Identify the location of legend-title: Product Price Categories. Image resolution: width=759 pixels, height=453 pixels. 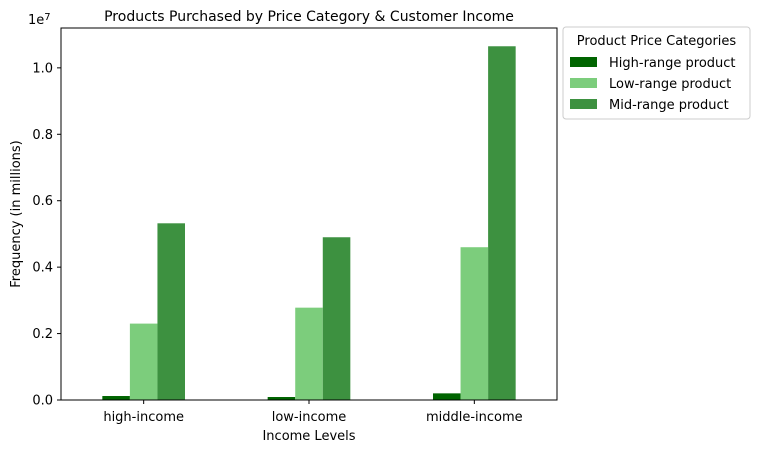
(657, 41).